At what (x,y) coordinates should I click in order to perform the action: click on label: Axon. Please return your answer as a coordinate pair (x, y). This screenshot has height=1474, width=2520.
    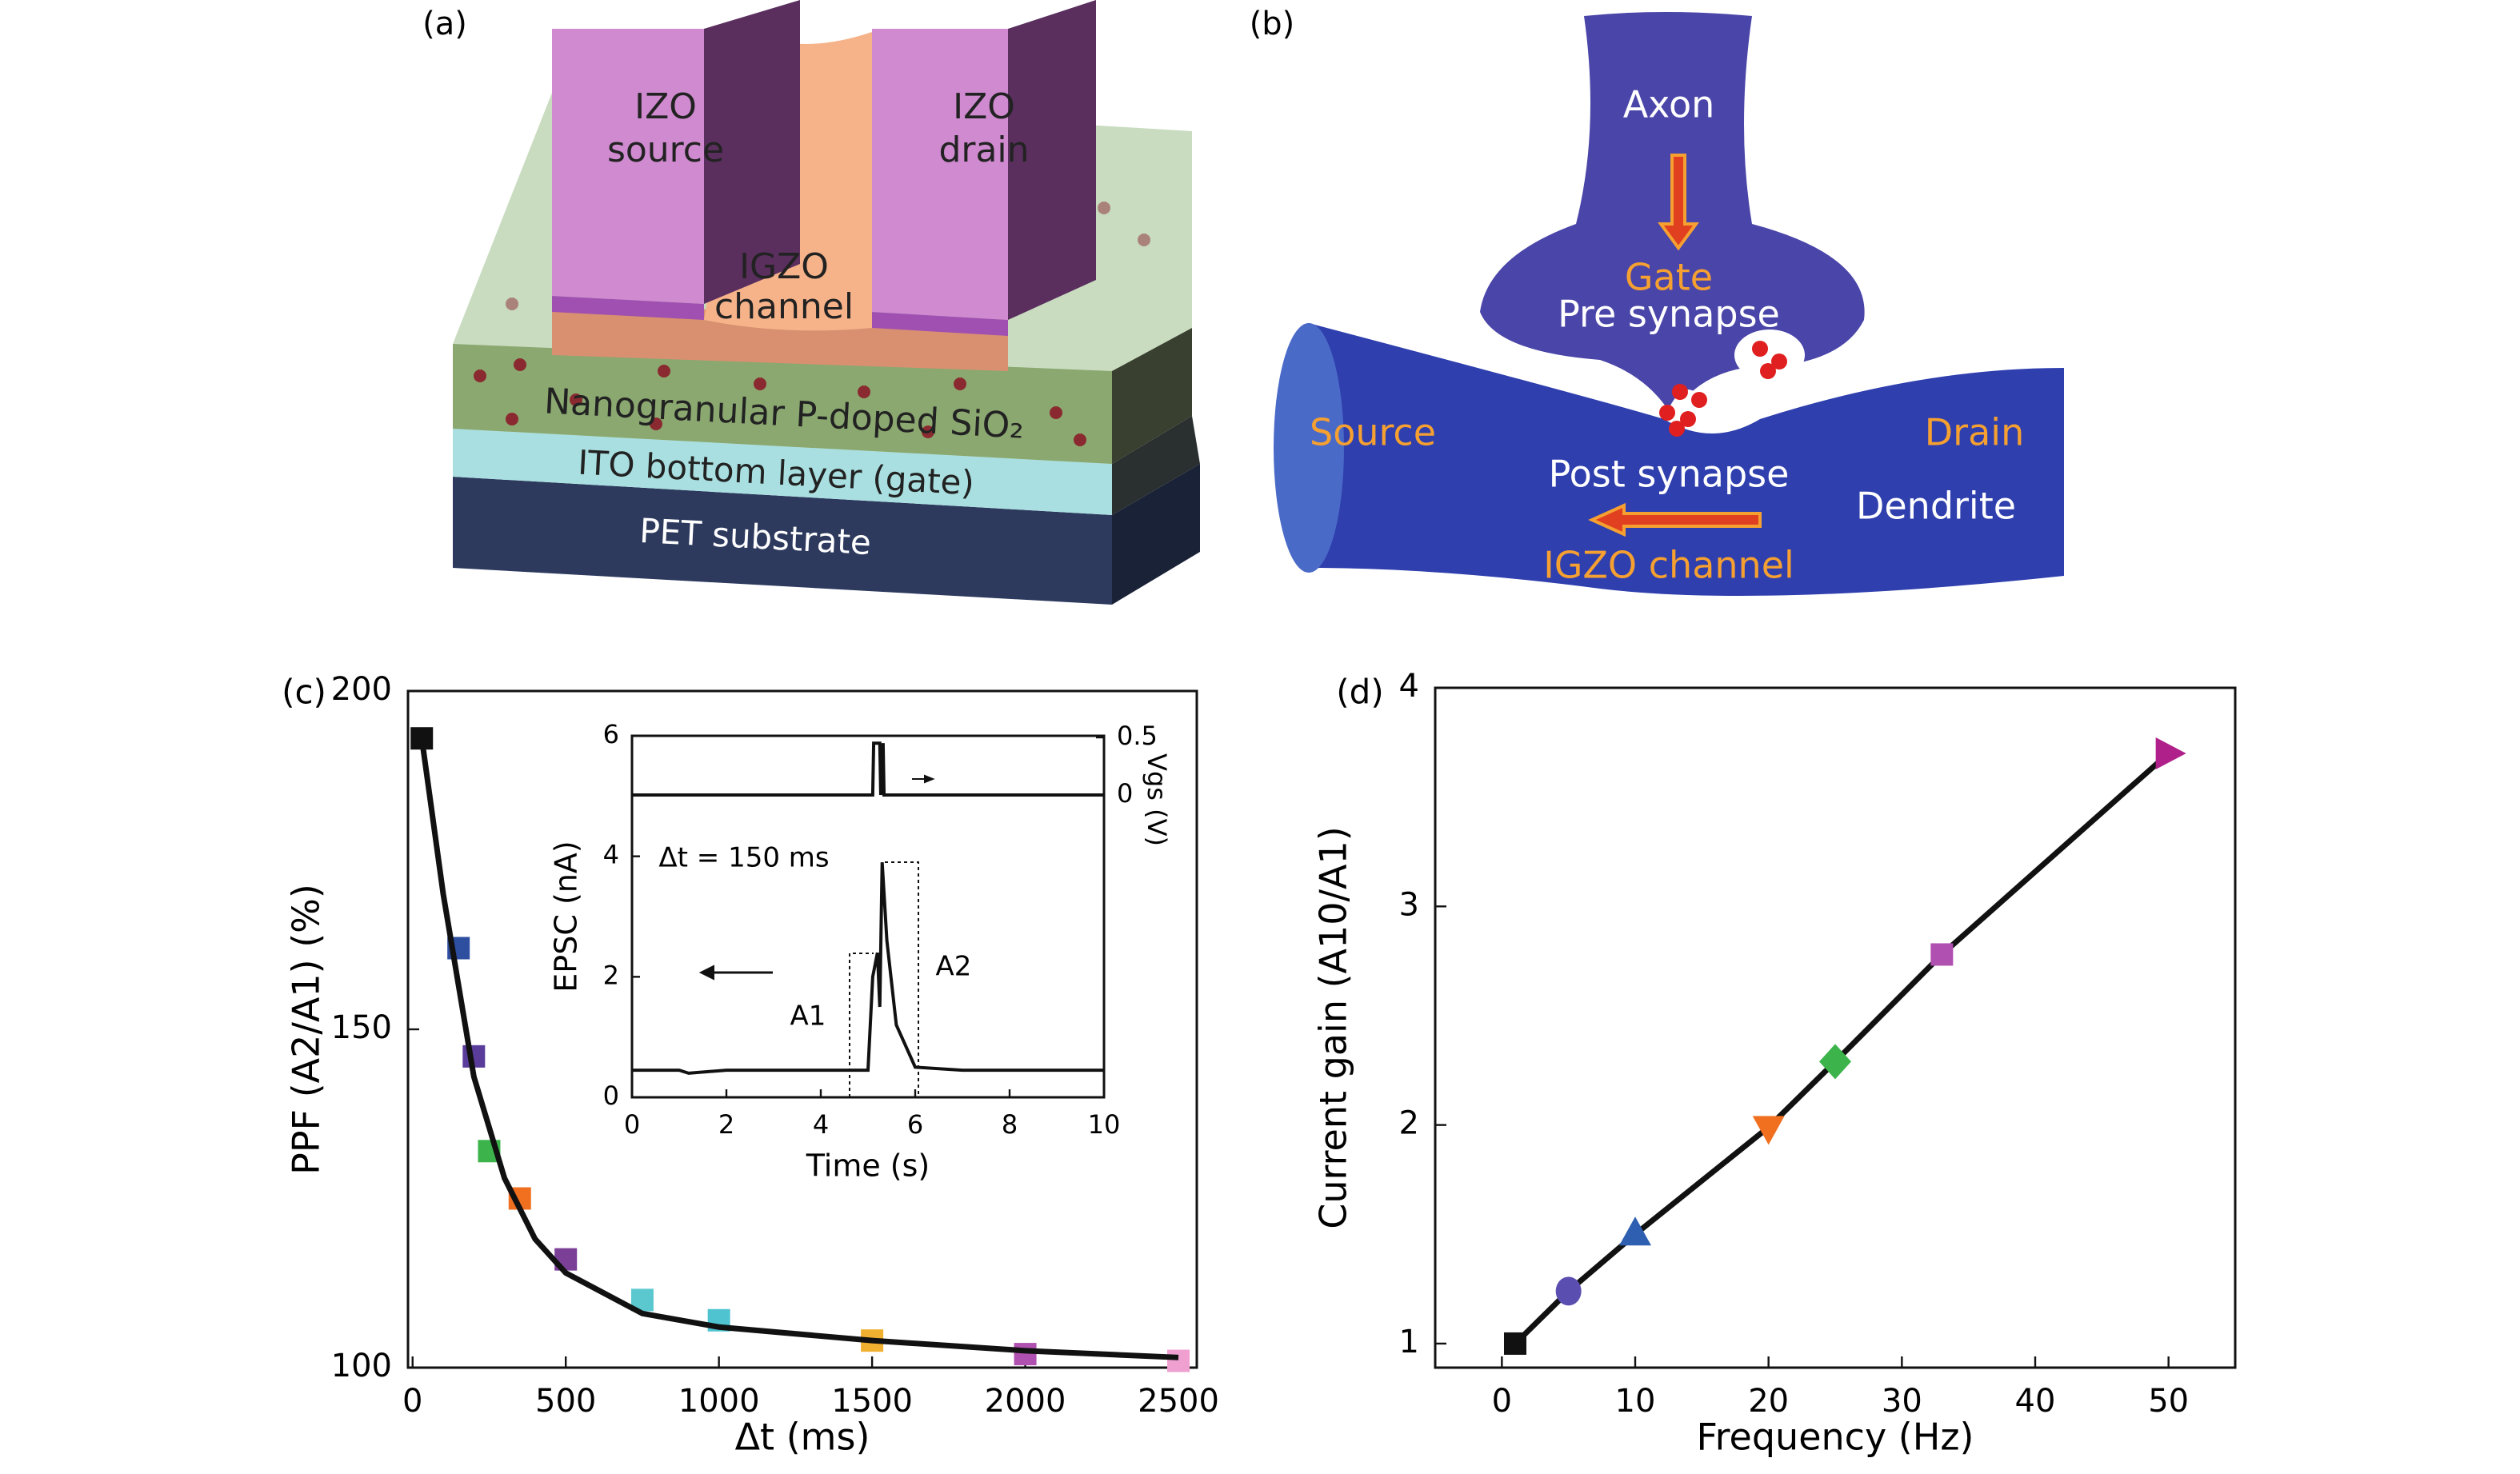
    Looking at the image, I should click on (1669, 104).